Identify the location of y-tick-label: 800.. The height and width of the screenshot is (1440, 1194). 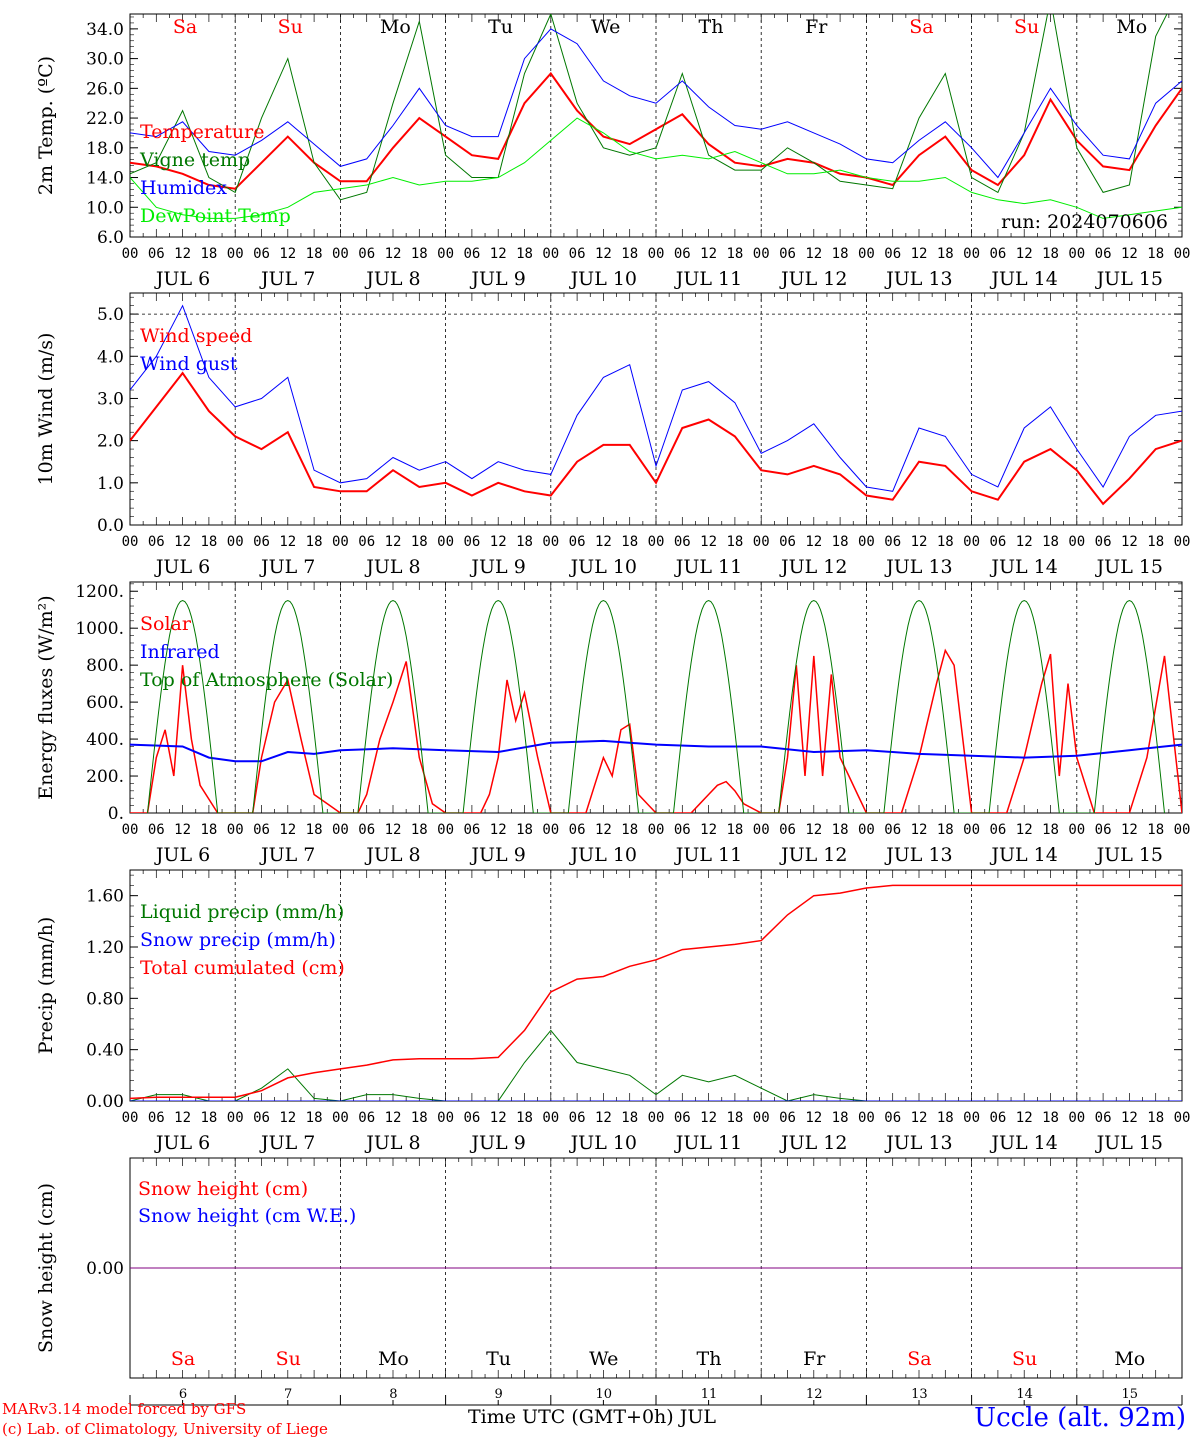
(105, 666).